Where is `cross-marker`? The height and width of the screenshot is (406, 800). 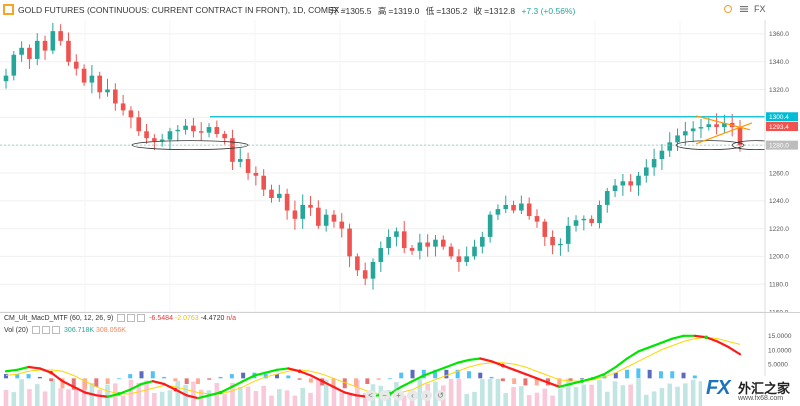
cross-marker is located at coordinates (119, 394).